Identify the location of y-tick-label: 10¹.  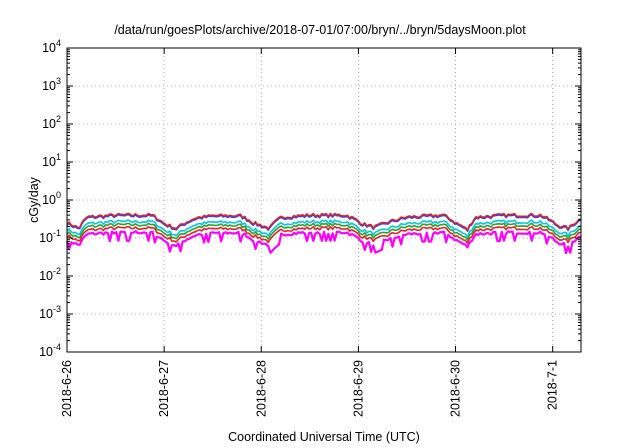
(51, 160).